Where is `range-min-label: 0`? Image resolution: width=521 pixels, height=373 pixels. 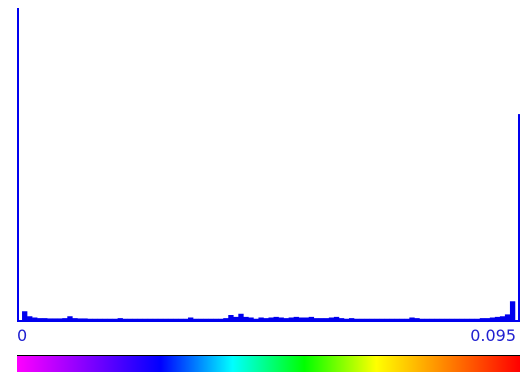
range-min-label: 0 is located at coordinates (22, 335).